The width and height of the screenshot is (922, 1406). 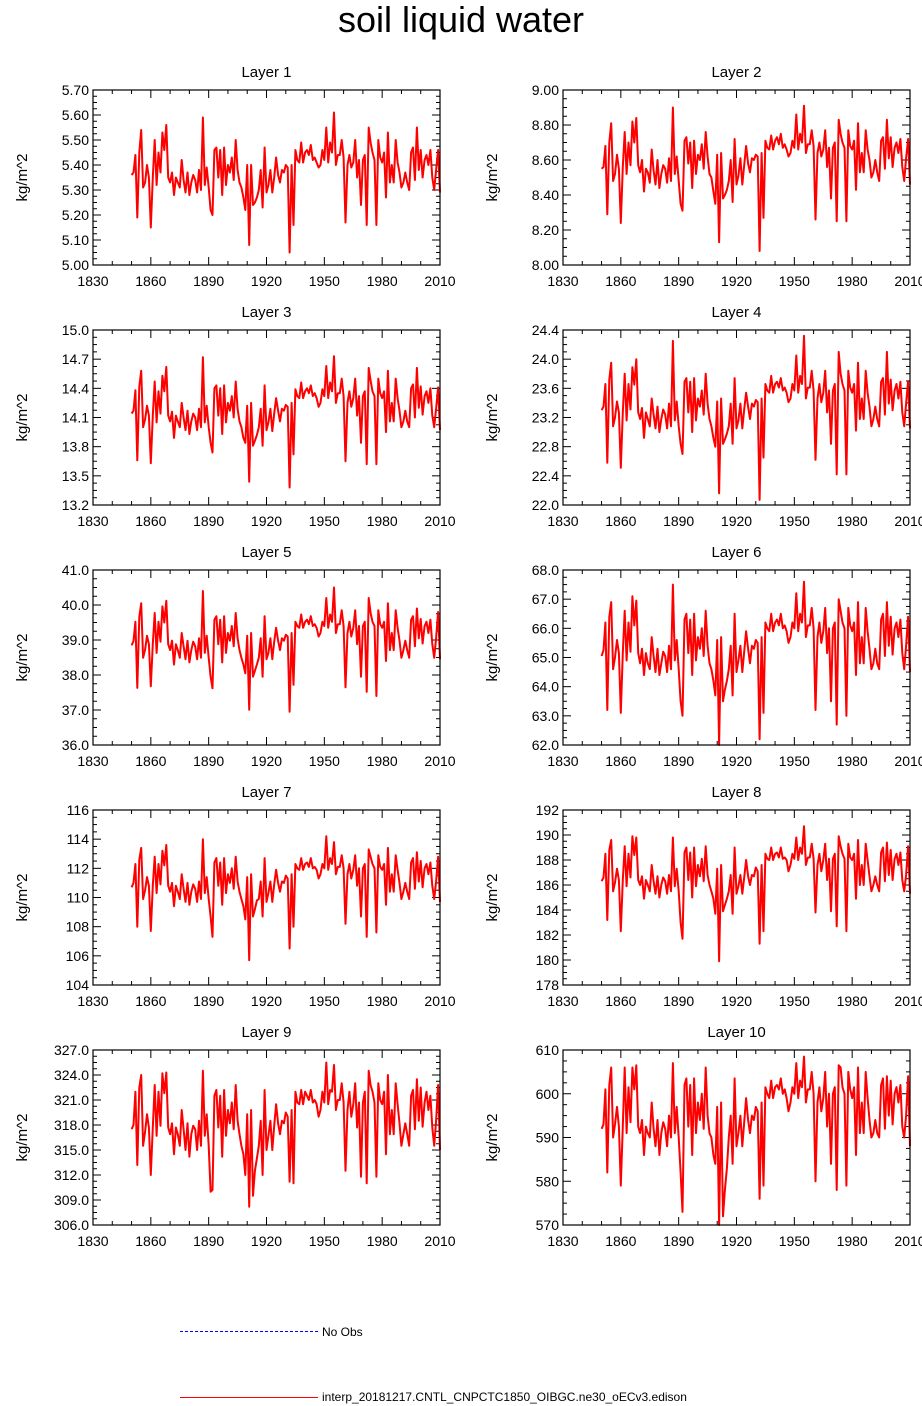 I want to click on layer-1-ytick-label: 5.00, so click(x=75, y=265).